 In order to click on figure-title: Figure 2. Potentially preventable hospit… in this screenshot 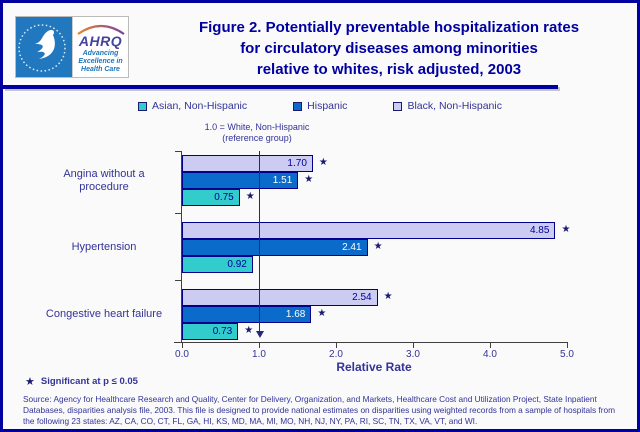, I will do `click(389, 48)`.